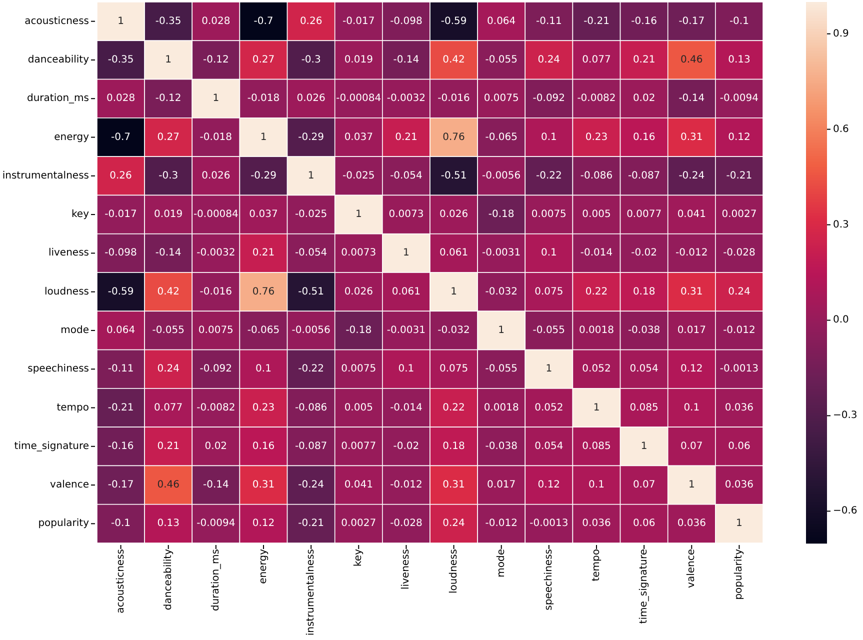 The width and height of the screenshot is (863, 640). I want to click on data-label: 0.028, so click(216, 21).